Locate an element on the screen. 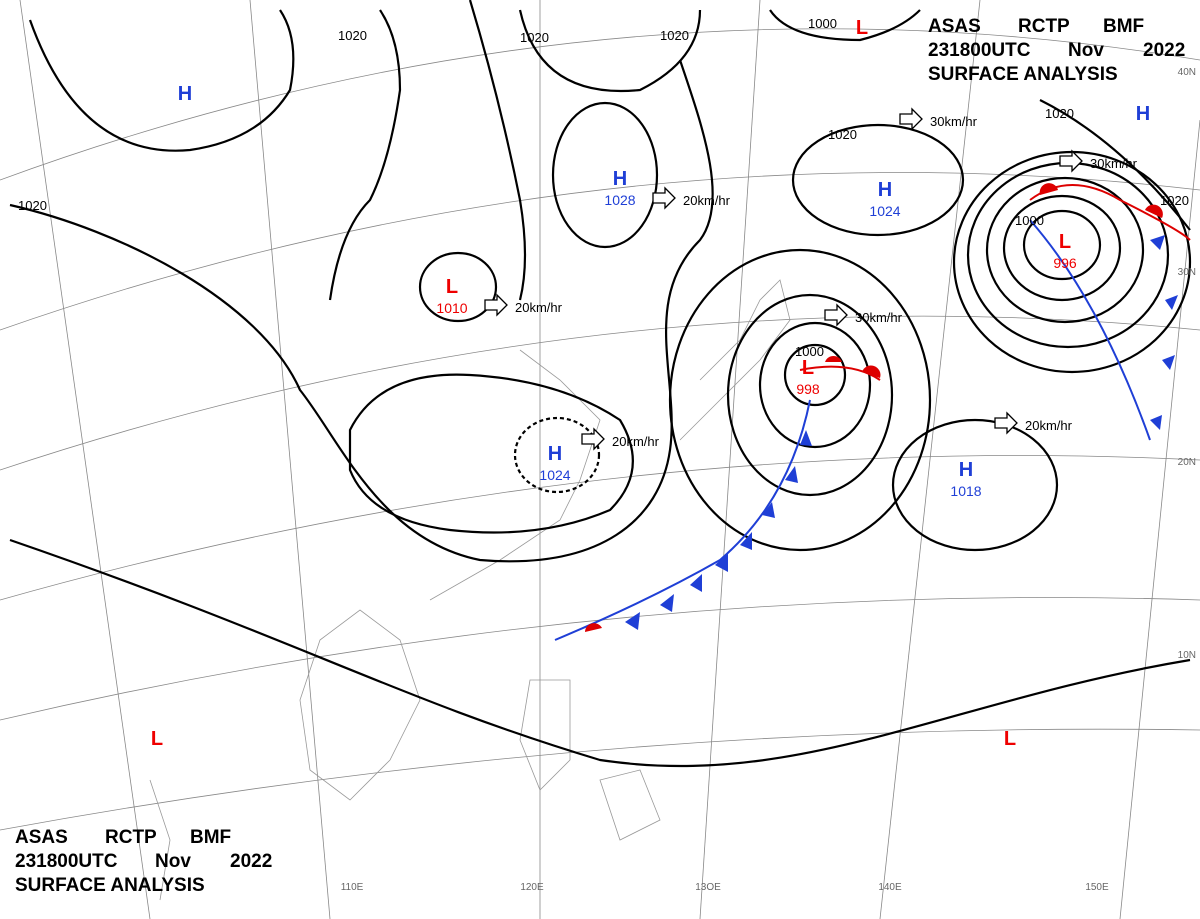 This screenshot has height=919, width=1200. latitude-label: 20N is located at coordinates (1187, 462).